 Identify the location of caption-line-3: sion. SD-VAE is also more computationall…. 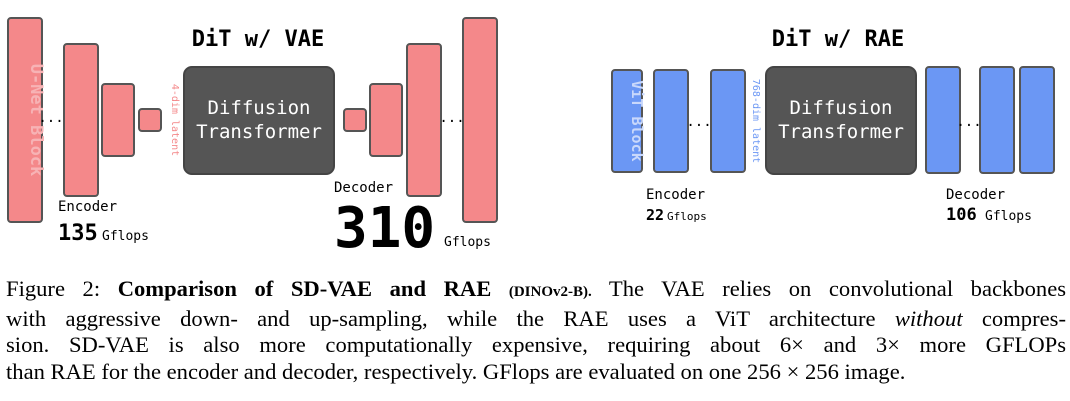
(536, 344).